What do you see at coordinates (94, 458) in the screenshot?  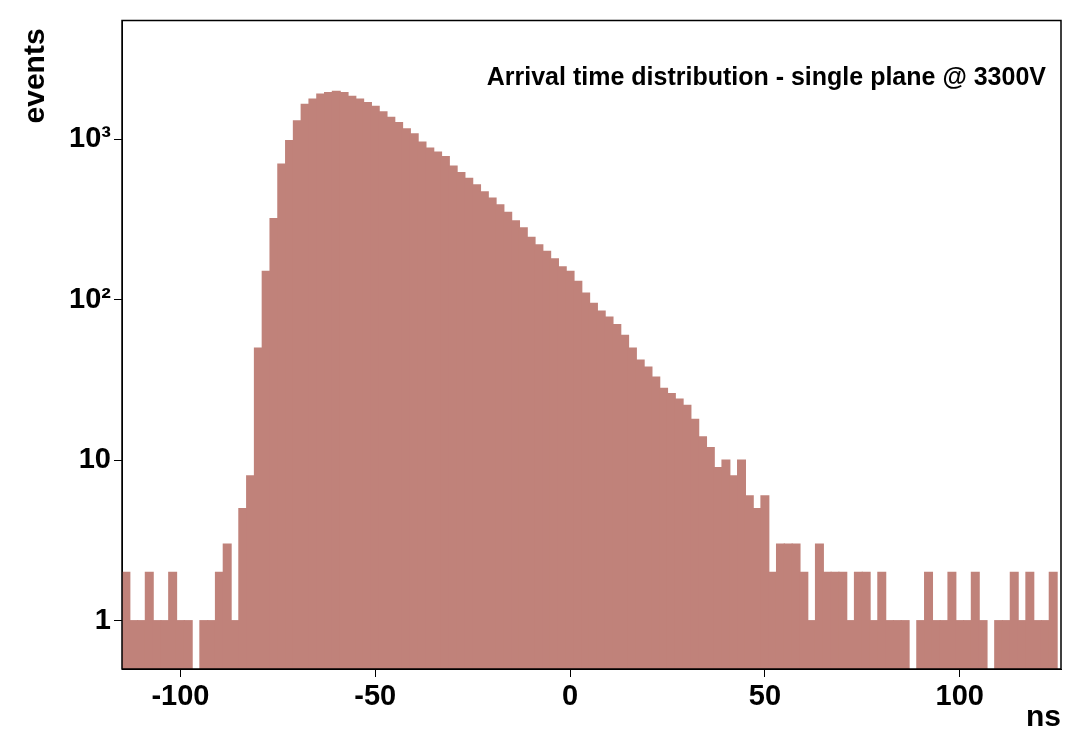 I see `y-tick-label: 10` at bounding box center [94, 458].